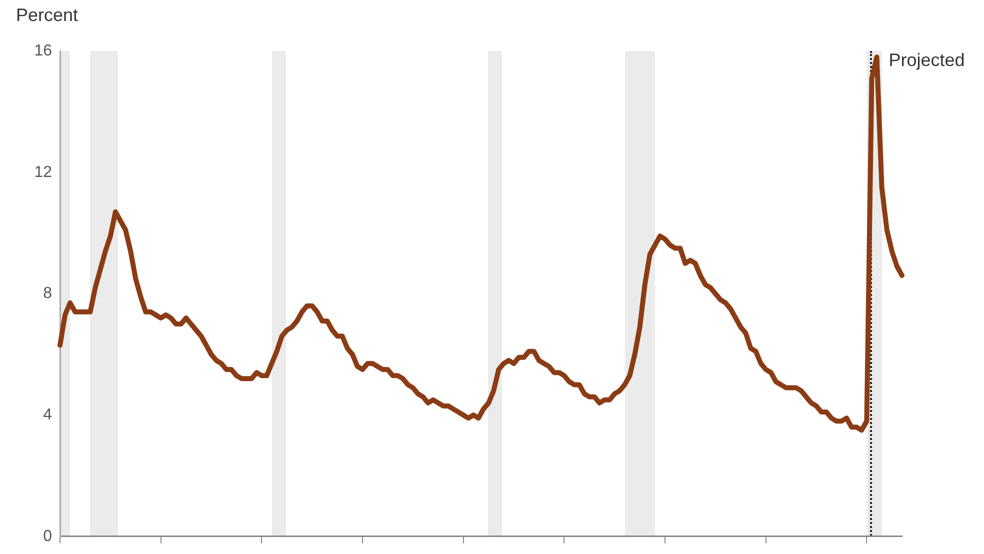 Image resolution: width=984 pixels, height=554 pixels. Describe the element at coordinates (43, 172) in the screenshot. I see `y-tick-label: 12` at that location.